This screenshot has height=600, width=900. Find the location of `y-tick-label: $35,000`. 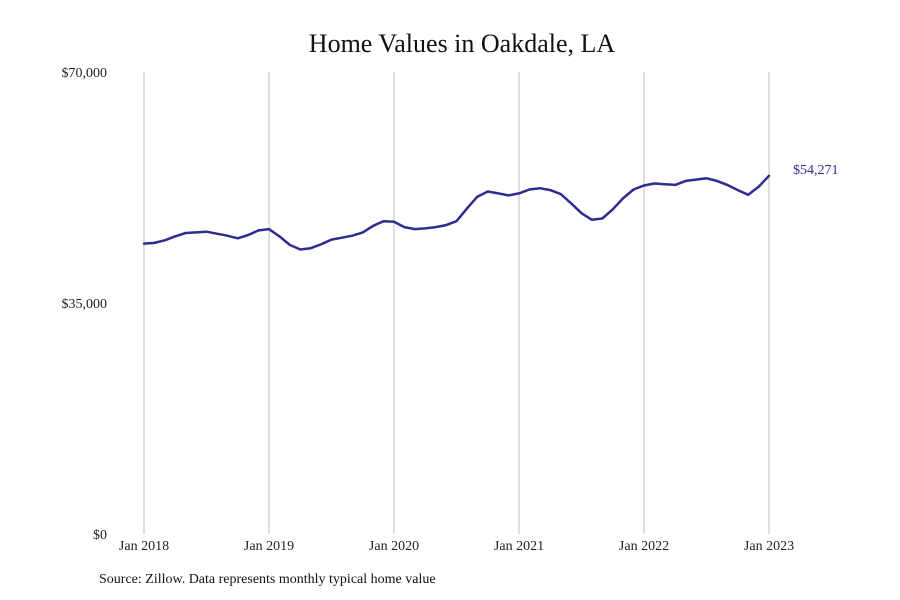

y-tick-label: $35,000 is located at coordinates (85, 304).